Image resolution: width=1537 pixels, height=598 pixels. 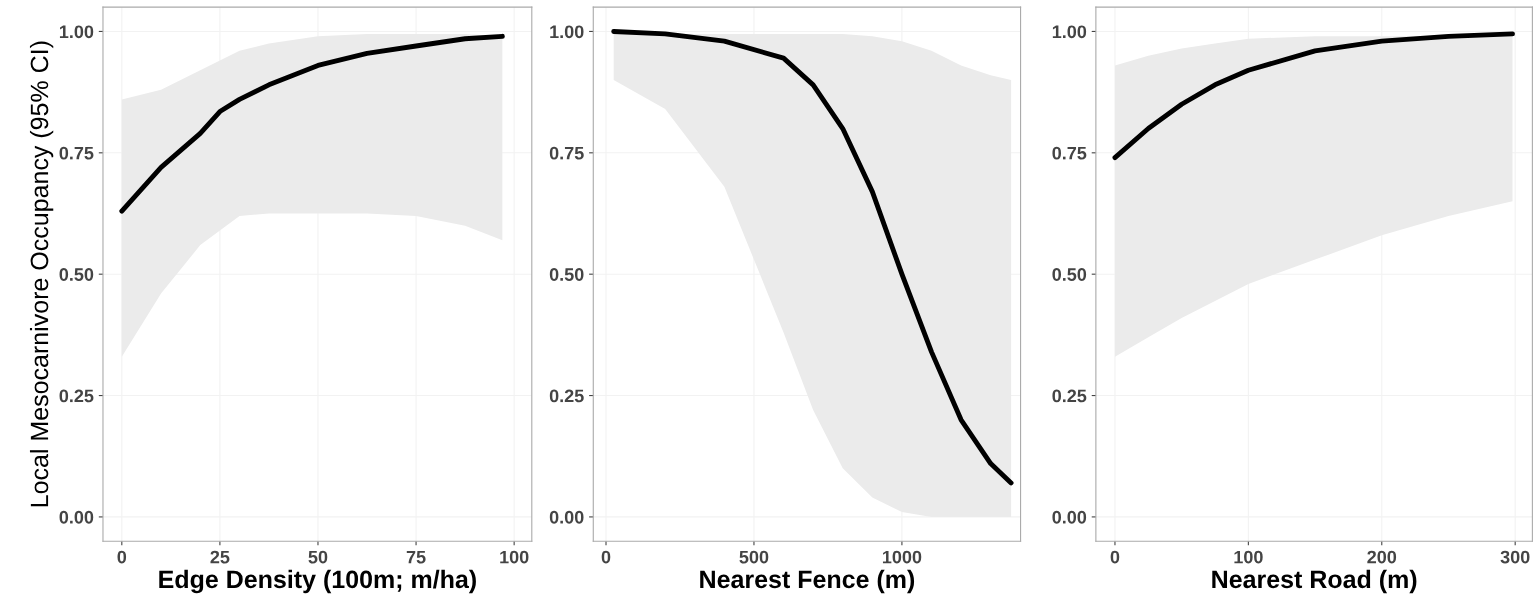 What do you see at coordinates (416, 557) in the screenshot?
I see `x-tick-label: 75` at bounding box center [416, 557].